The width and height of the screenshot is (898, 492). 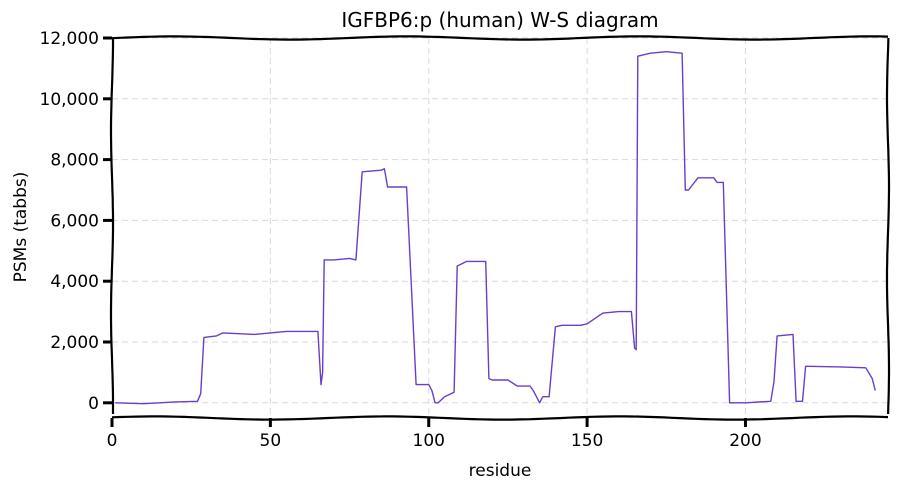 What do you see at coordinates (74, 161) in the screenshot?
I see `y-tick-label: 8,000` at bounding box center [74, 161].